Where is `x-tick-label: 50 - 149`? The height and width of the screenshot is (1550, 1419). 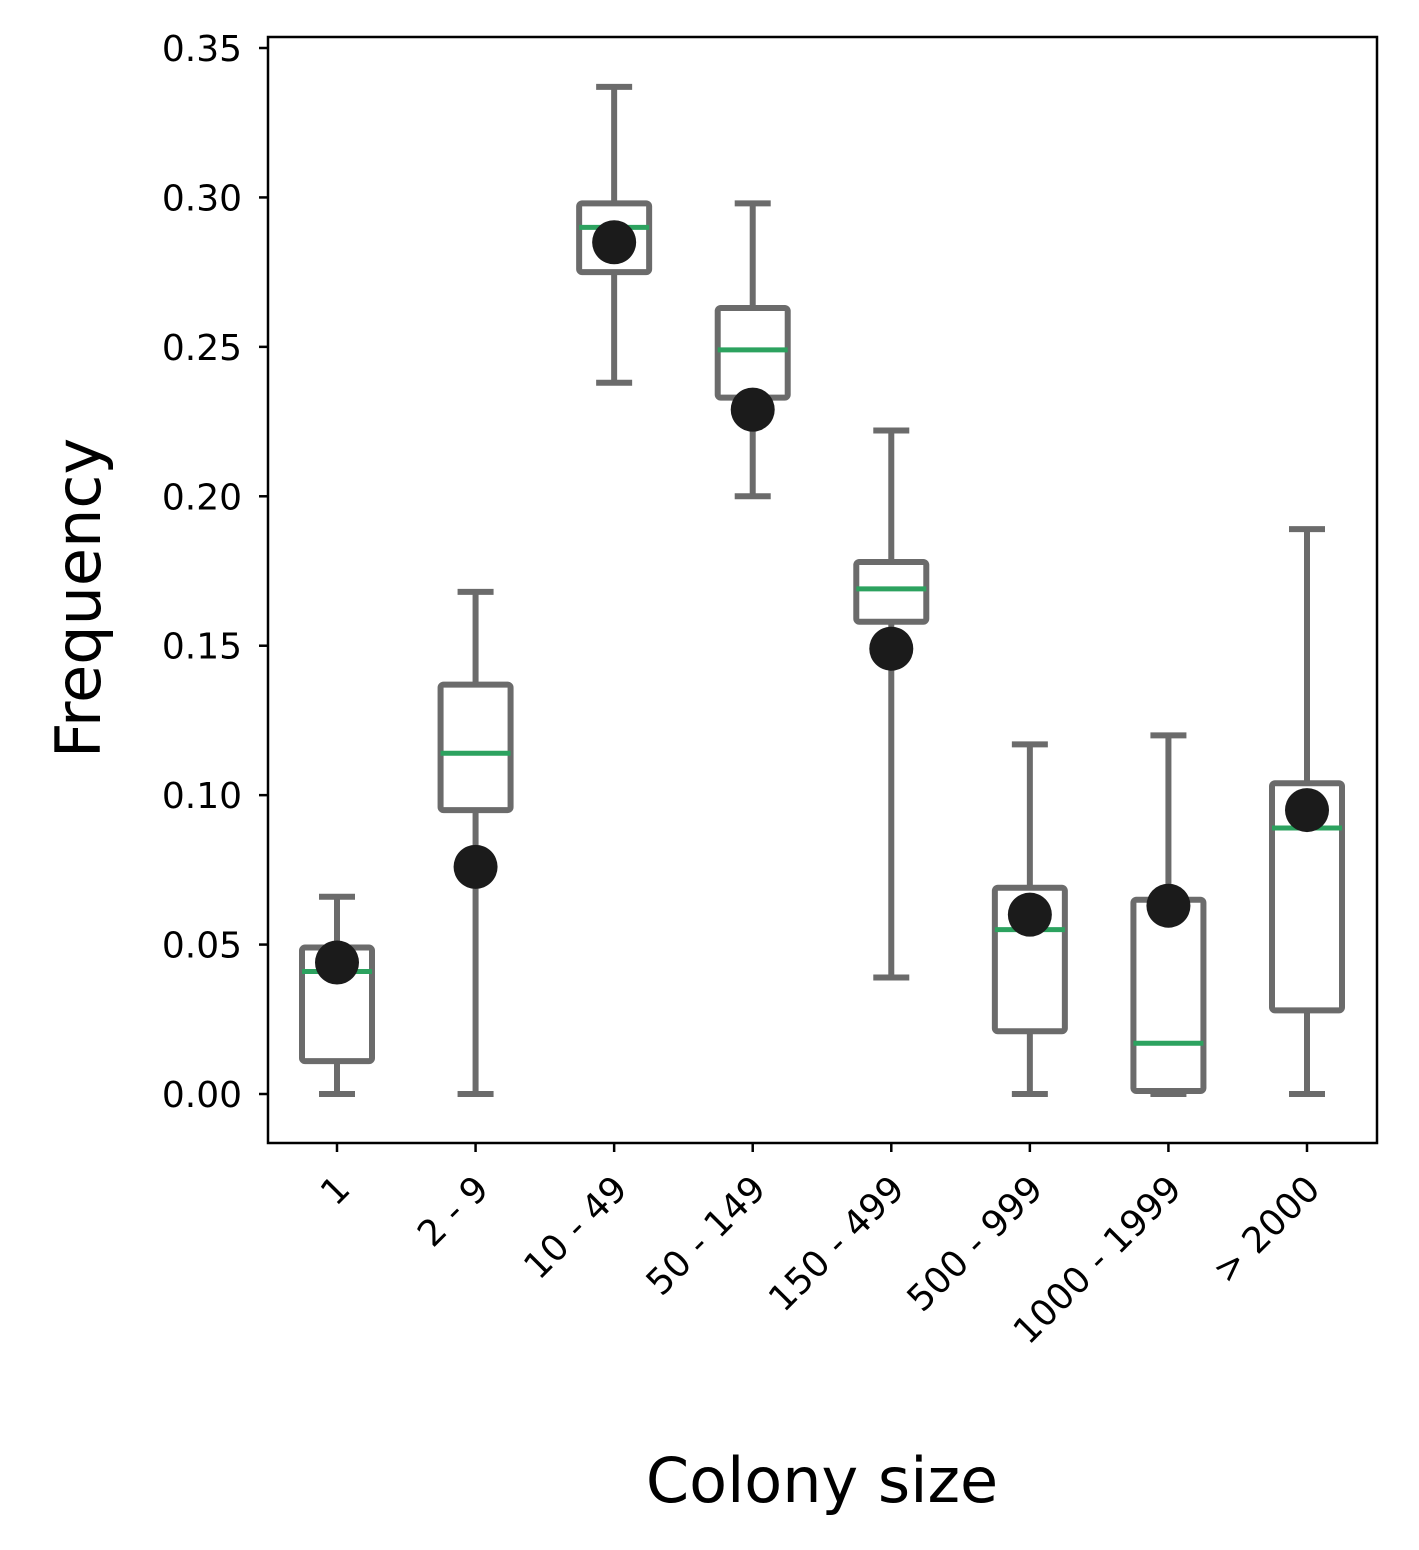
x-tick-label: 50 - 149 is located at coordinates (706, 1235).